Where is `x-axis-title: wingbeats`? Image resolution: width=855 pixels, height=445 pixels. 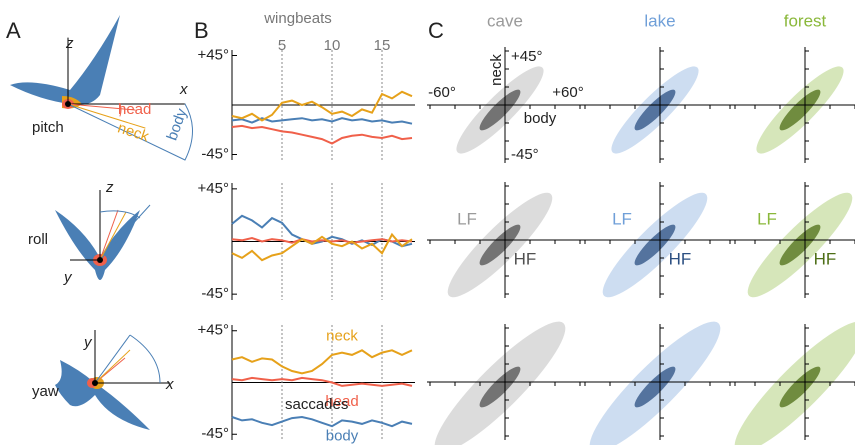
x-axis-title: wingbeats is located at coordinates (297, 18).